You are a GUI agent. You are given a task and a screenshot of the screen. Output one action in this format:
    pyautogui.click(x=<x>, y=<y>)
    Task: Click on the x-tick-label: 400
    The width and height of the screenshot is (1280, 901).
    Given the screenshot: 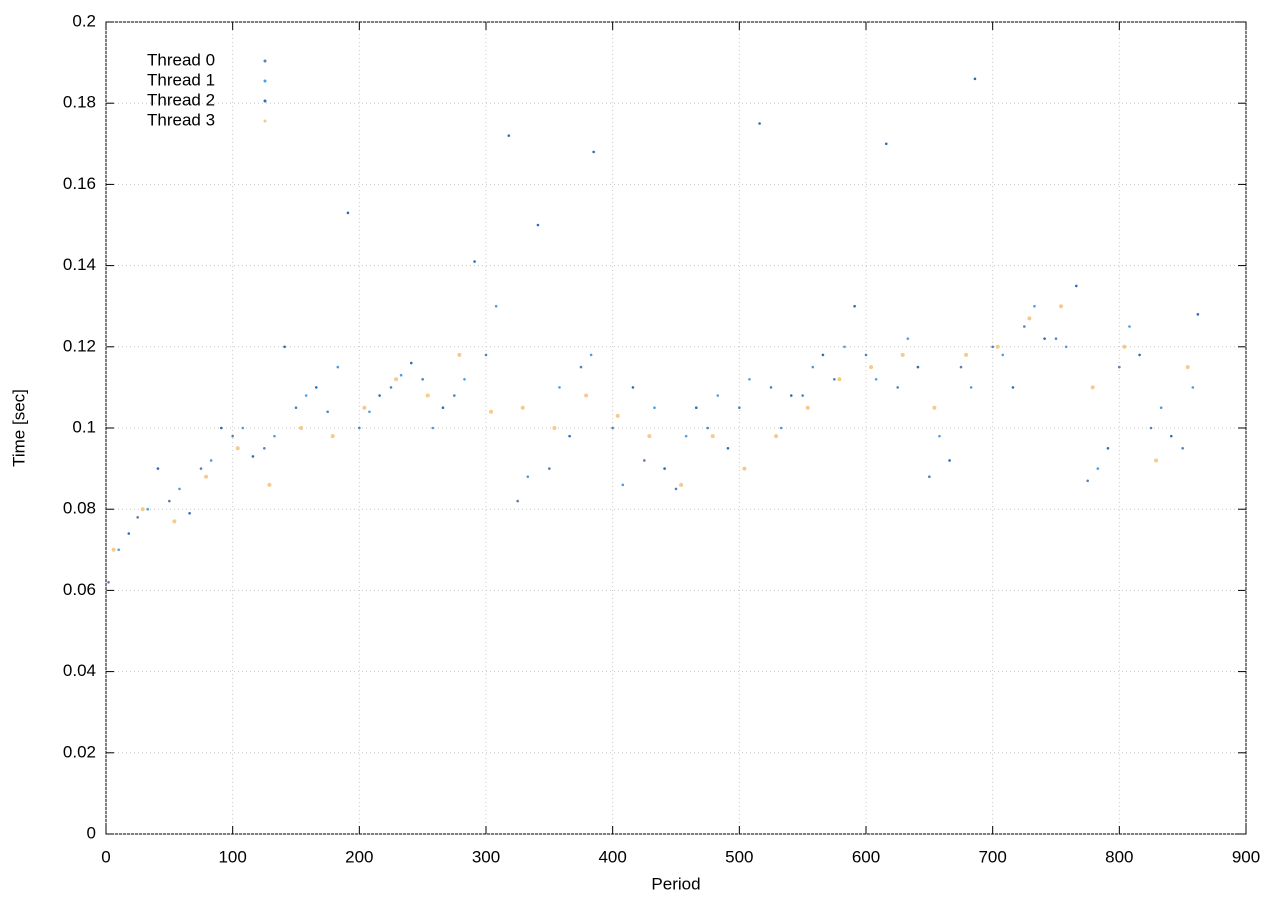 What is the action you would take?
    pyautogui.click(x=612, y=856)
    